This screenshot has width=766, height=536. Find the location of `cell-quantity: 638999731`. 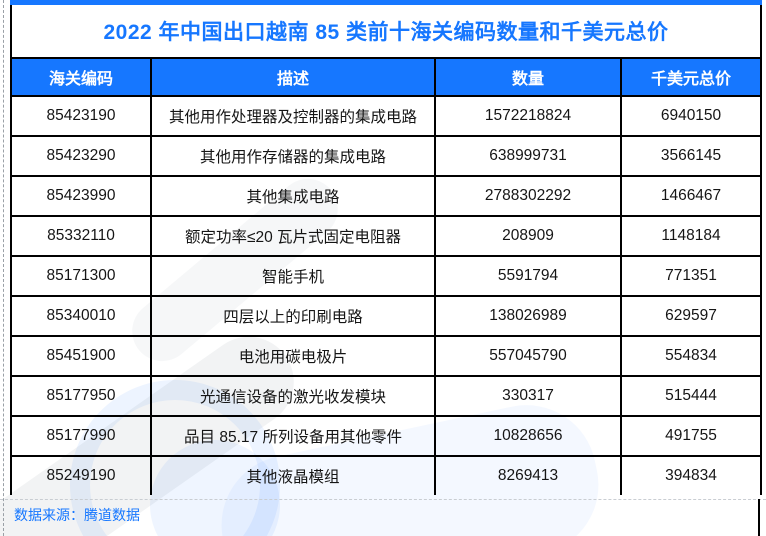

cell-quantity: 638999731 is located at coordinates (528, 156).